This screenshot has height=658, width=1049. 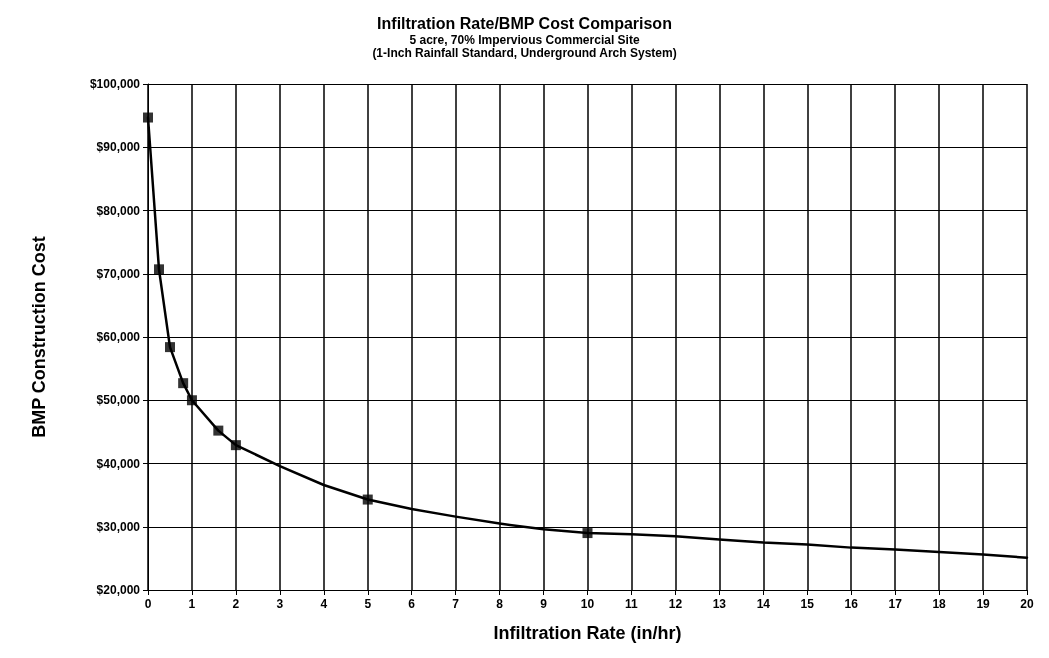 What do you see at coordinates (118, 210) in the screenshot?
I see `y-tick-label: $80,000` at bounding box center [118, 210].